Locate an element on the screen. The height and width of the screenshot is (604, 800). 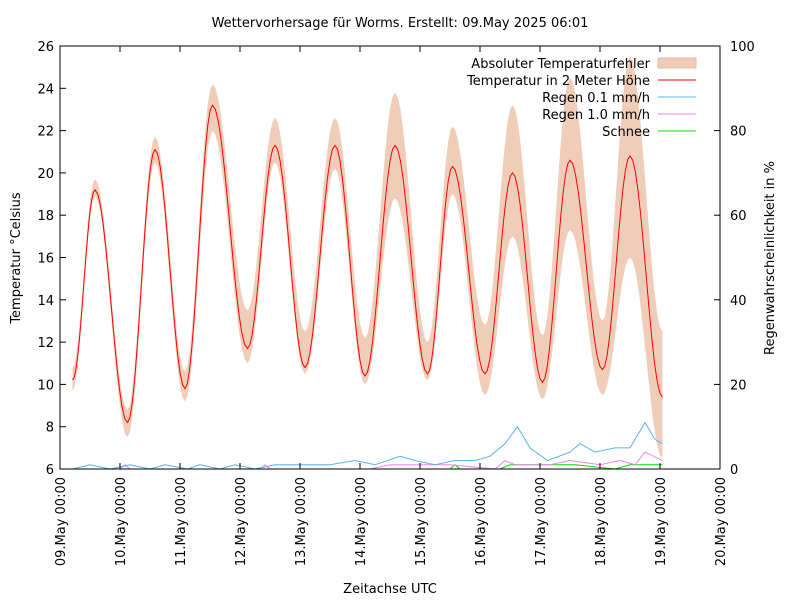
x-tick-label: 15.May 00:00 is located at coordinates (421, 521).